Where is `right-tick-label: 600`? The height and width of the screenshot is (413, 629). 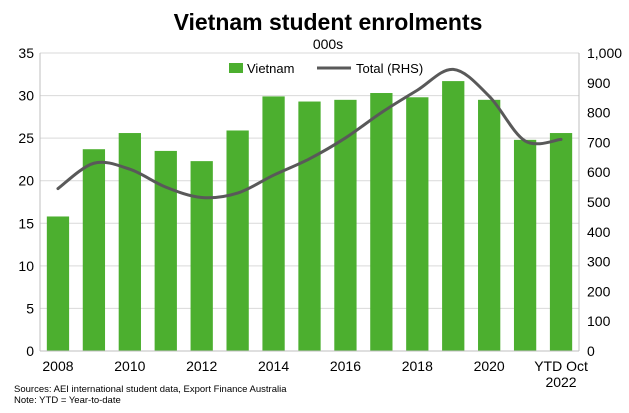 right-tick-label: 600 is located at coordinates (599, 172).